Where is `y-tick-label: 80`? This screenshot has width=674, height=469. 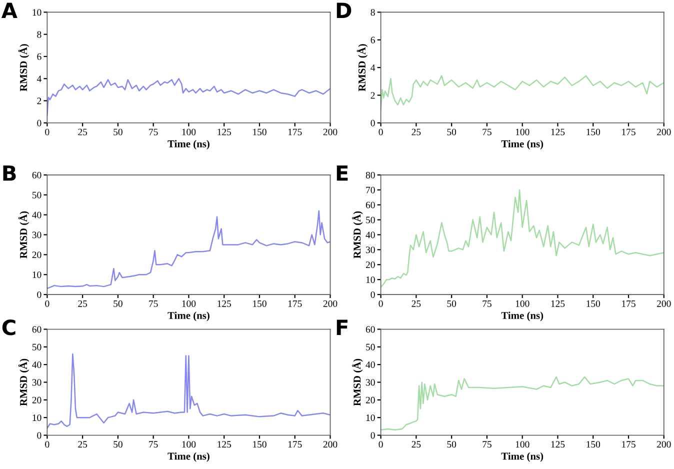 y-tick-label: 80 is located at coordinates (370, 175).